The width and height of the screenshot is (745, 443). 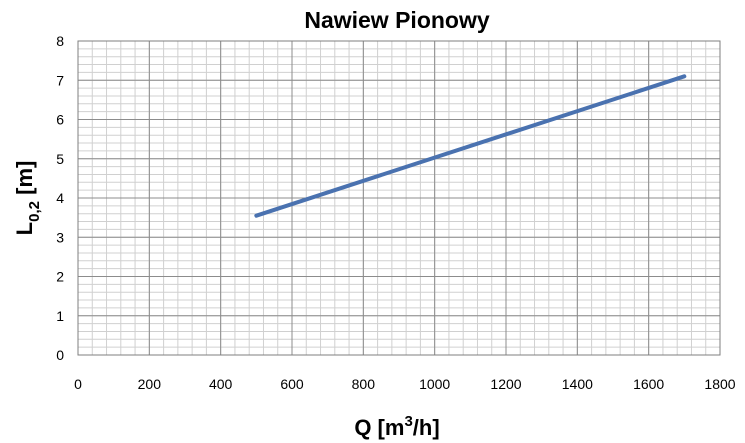 What do you see at coordinates (364, 384) in the screenshot?
I see `x-tick-label: 800` at bounding box center [364, 384].